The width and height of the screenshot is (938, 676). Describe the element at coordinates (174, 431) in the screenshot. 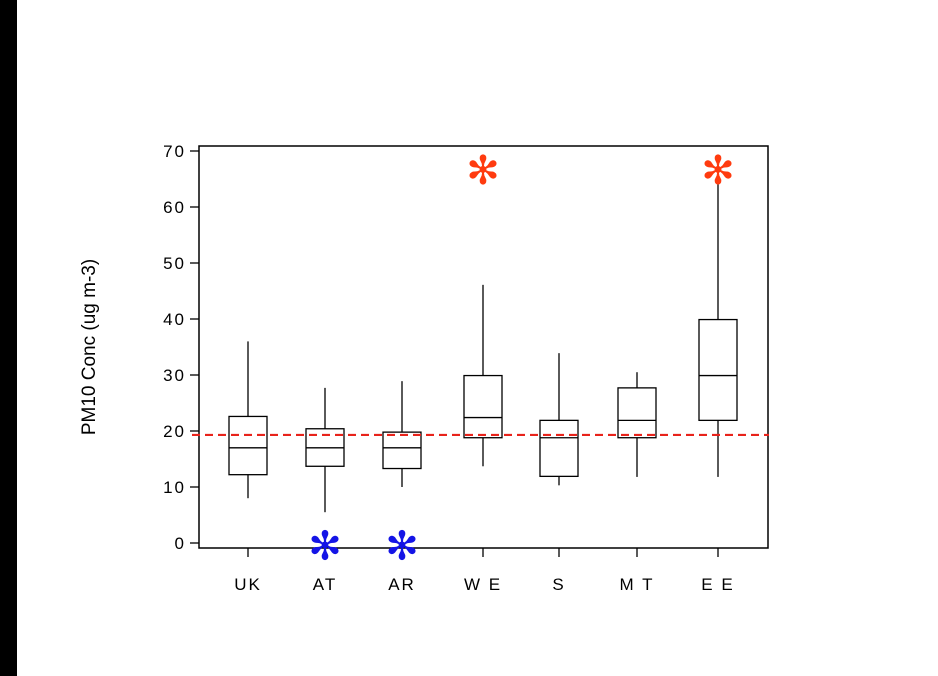

I see `y-tick-label: 20` at that location.